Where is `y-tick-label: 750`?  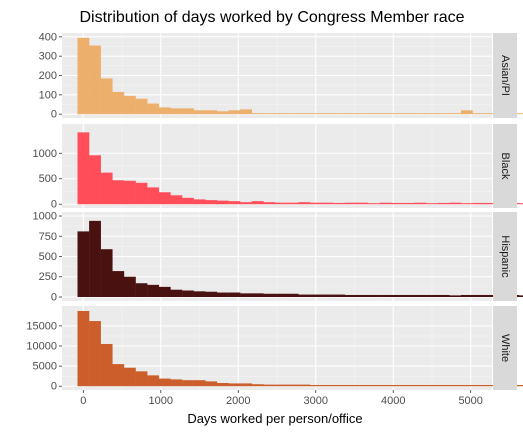 y-tick-label: 750 is located at coordinates (48, 237).